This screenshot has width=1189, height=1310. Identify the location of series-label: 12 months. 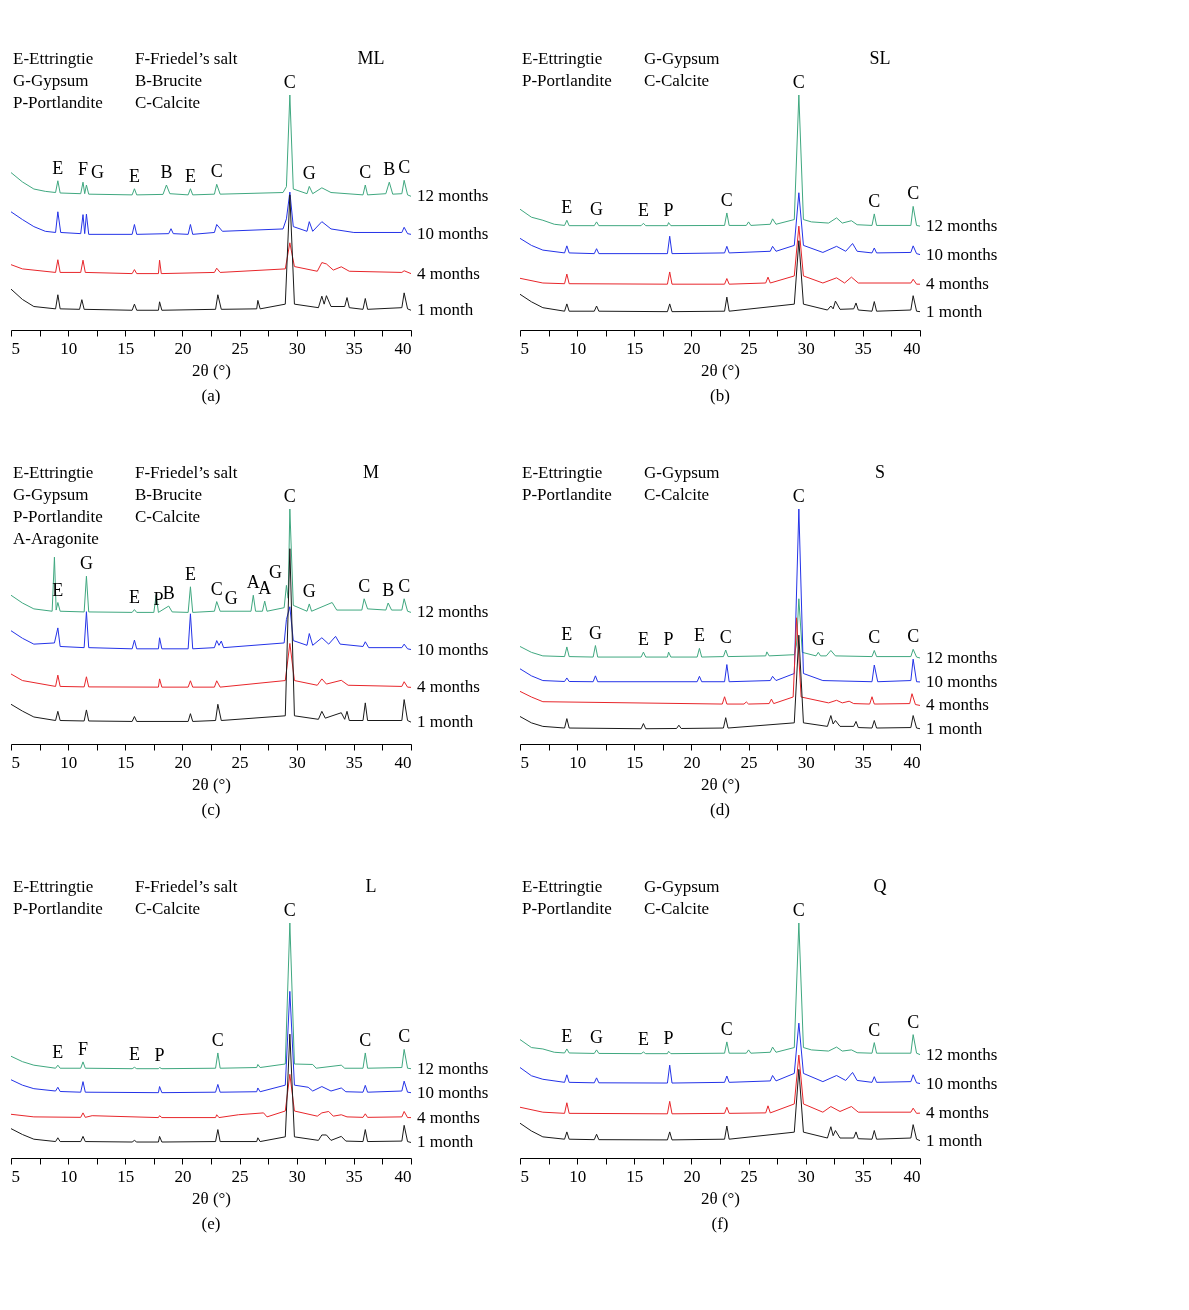
(453, 196).